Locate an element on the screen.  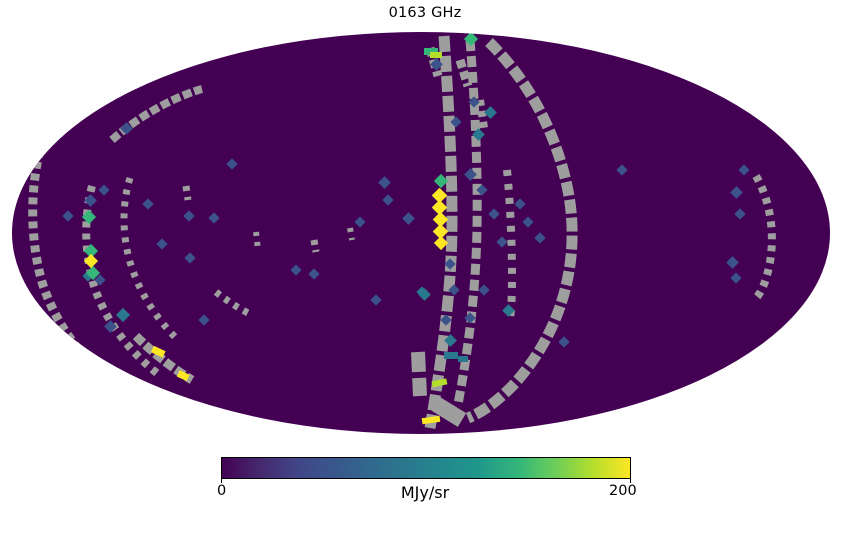
figure-title: 0163 GHz is located at coordinates (425, 13).